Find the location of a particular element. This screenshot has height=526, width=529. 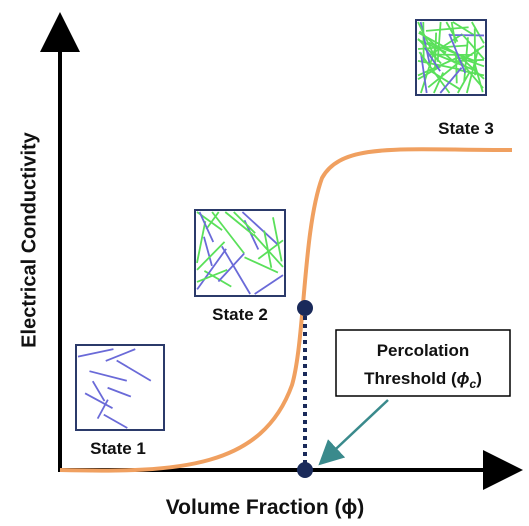

annotation-box is located at coordinates (423, 363).